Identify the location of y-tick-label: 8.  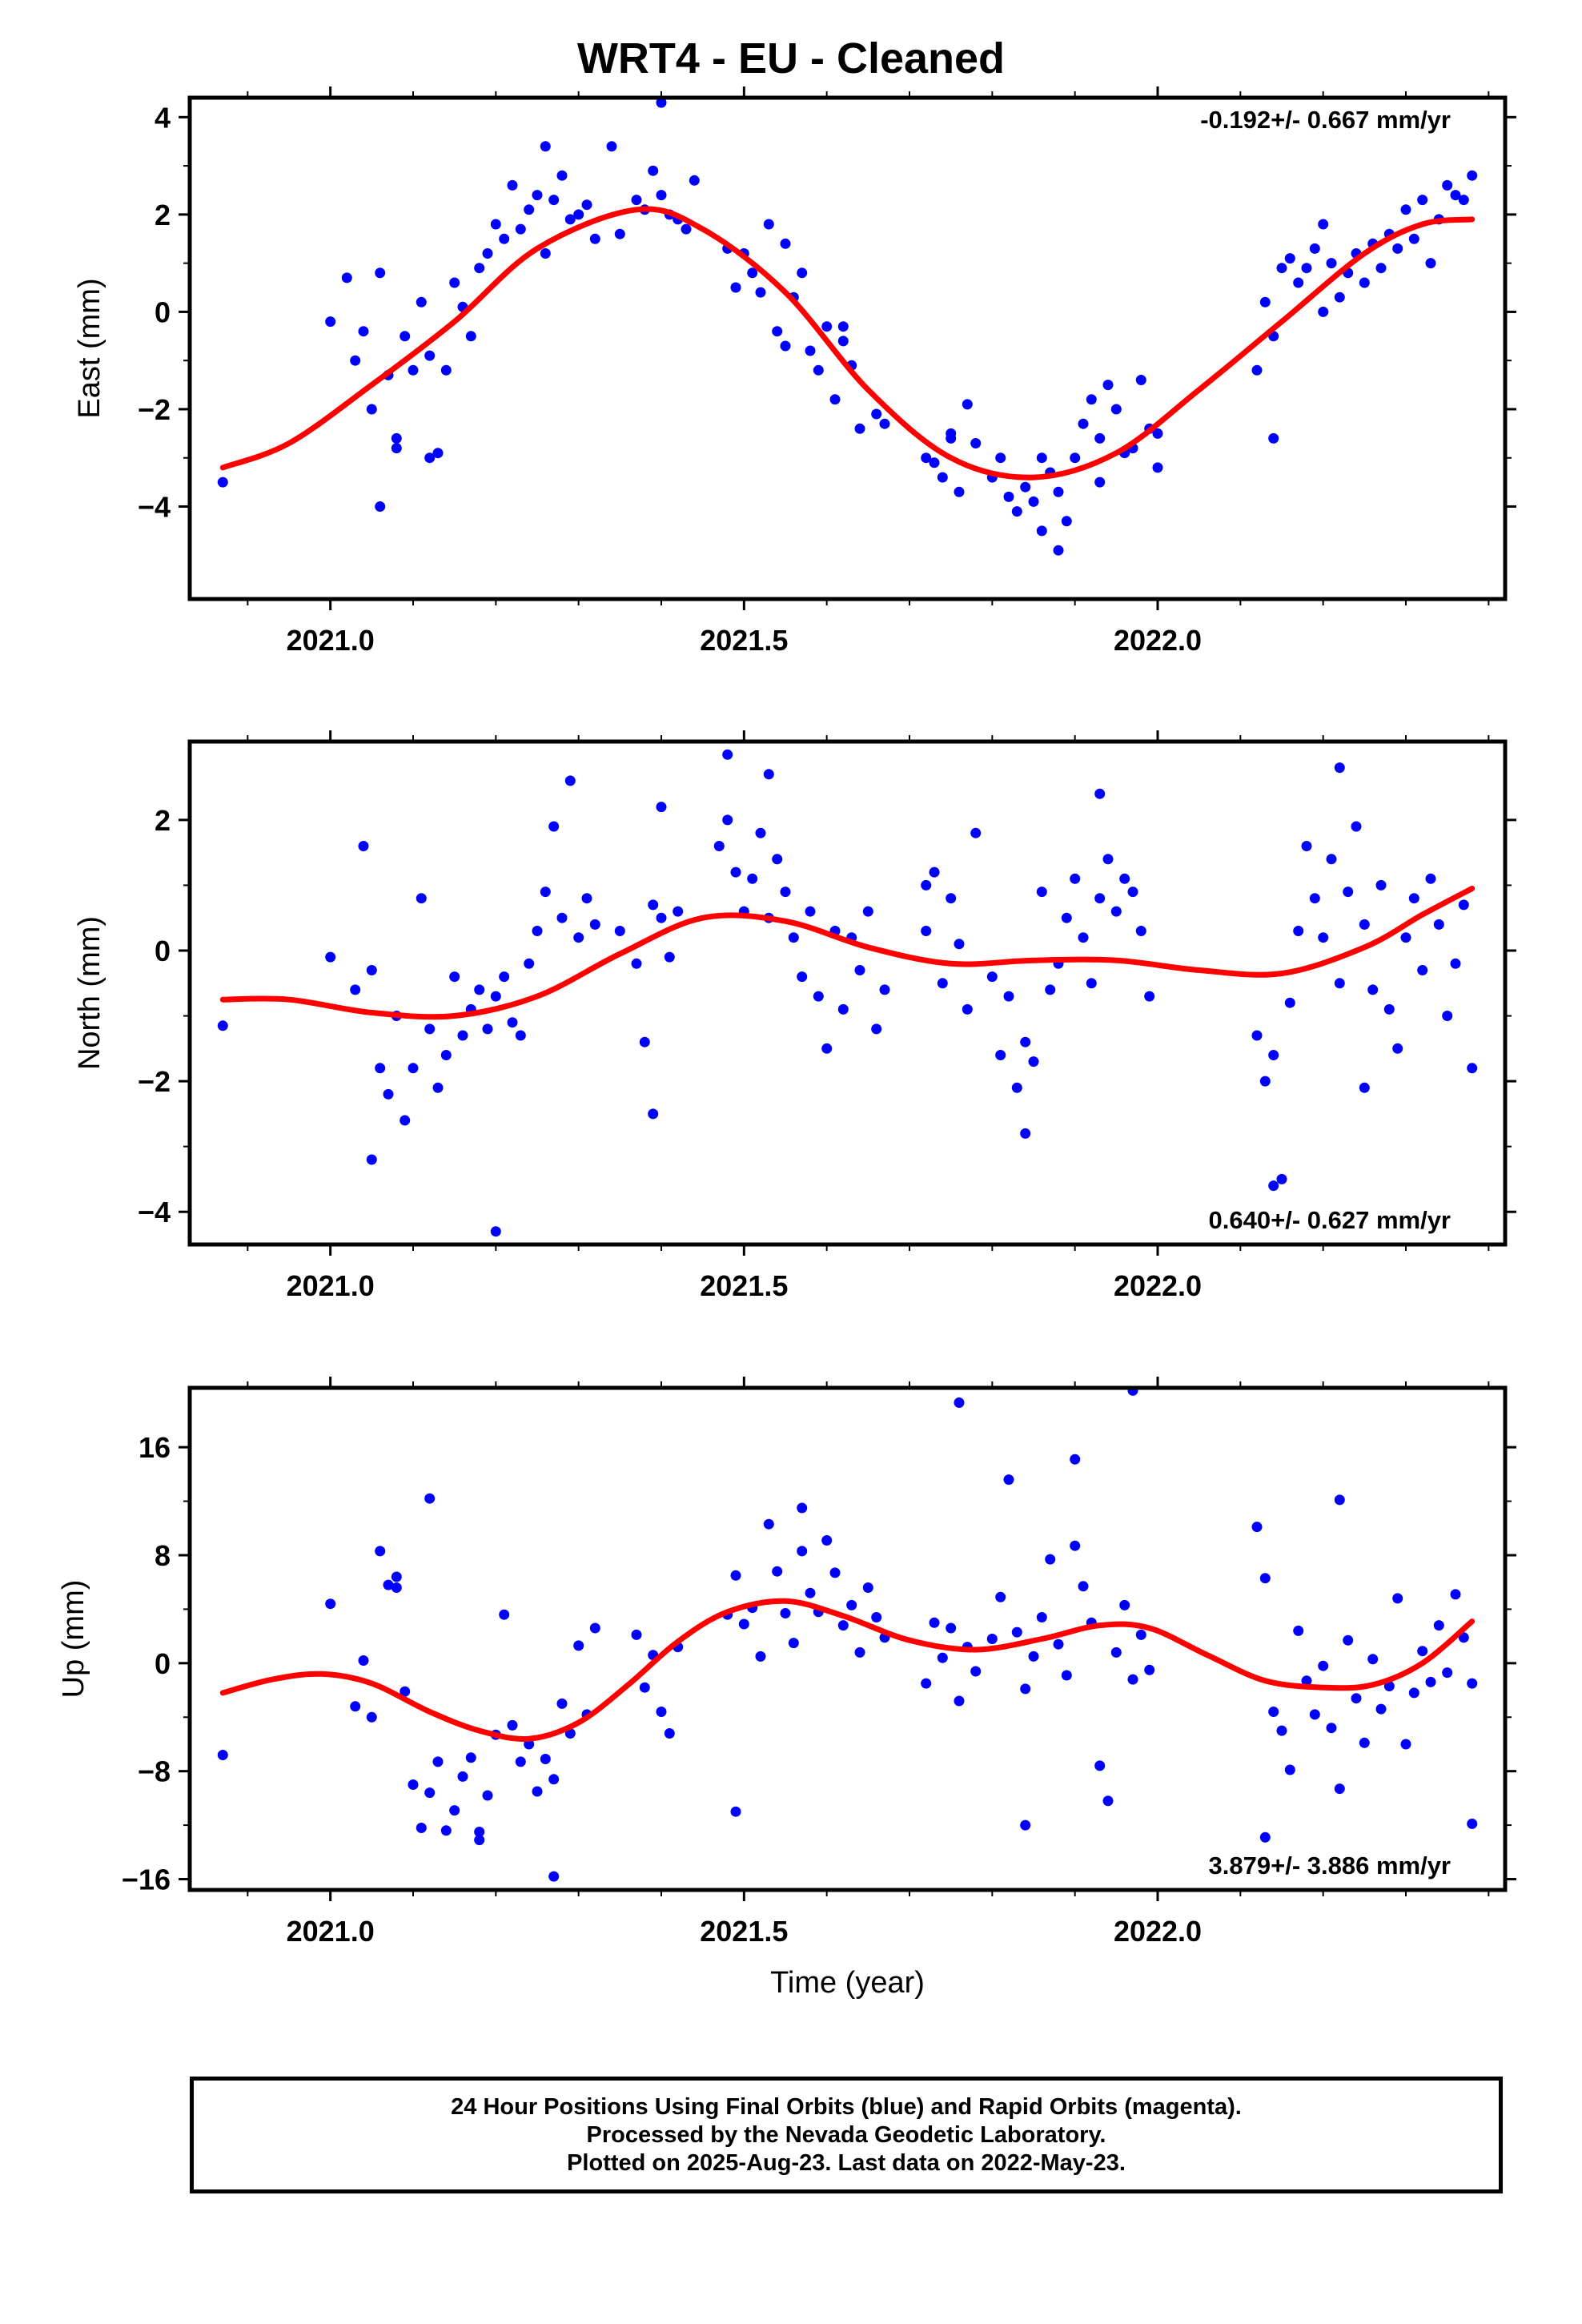
(163, 1555).